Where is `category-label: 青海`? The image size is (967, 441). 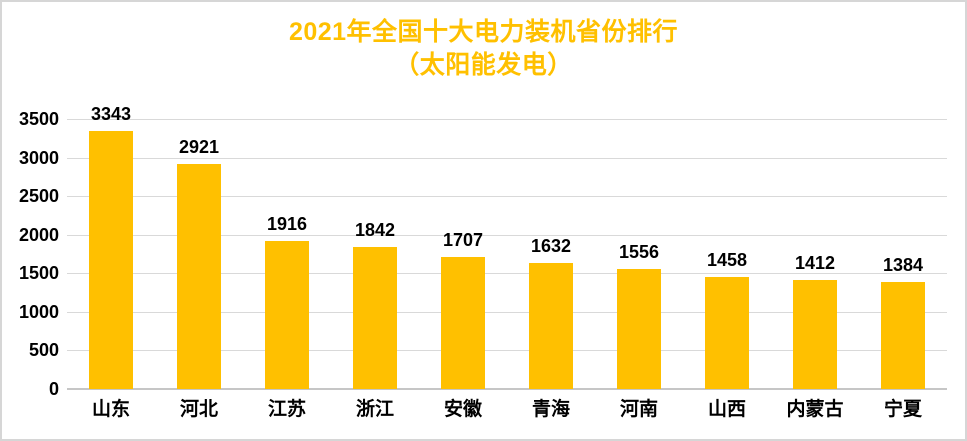 category-label: 青海 is located at coordinates (550, 409).